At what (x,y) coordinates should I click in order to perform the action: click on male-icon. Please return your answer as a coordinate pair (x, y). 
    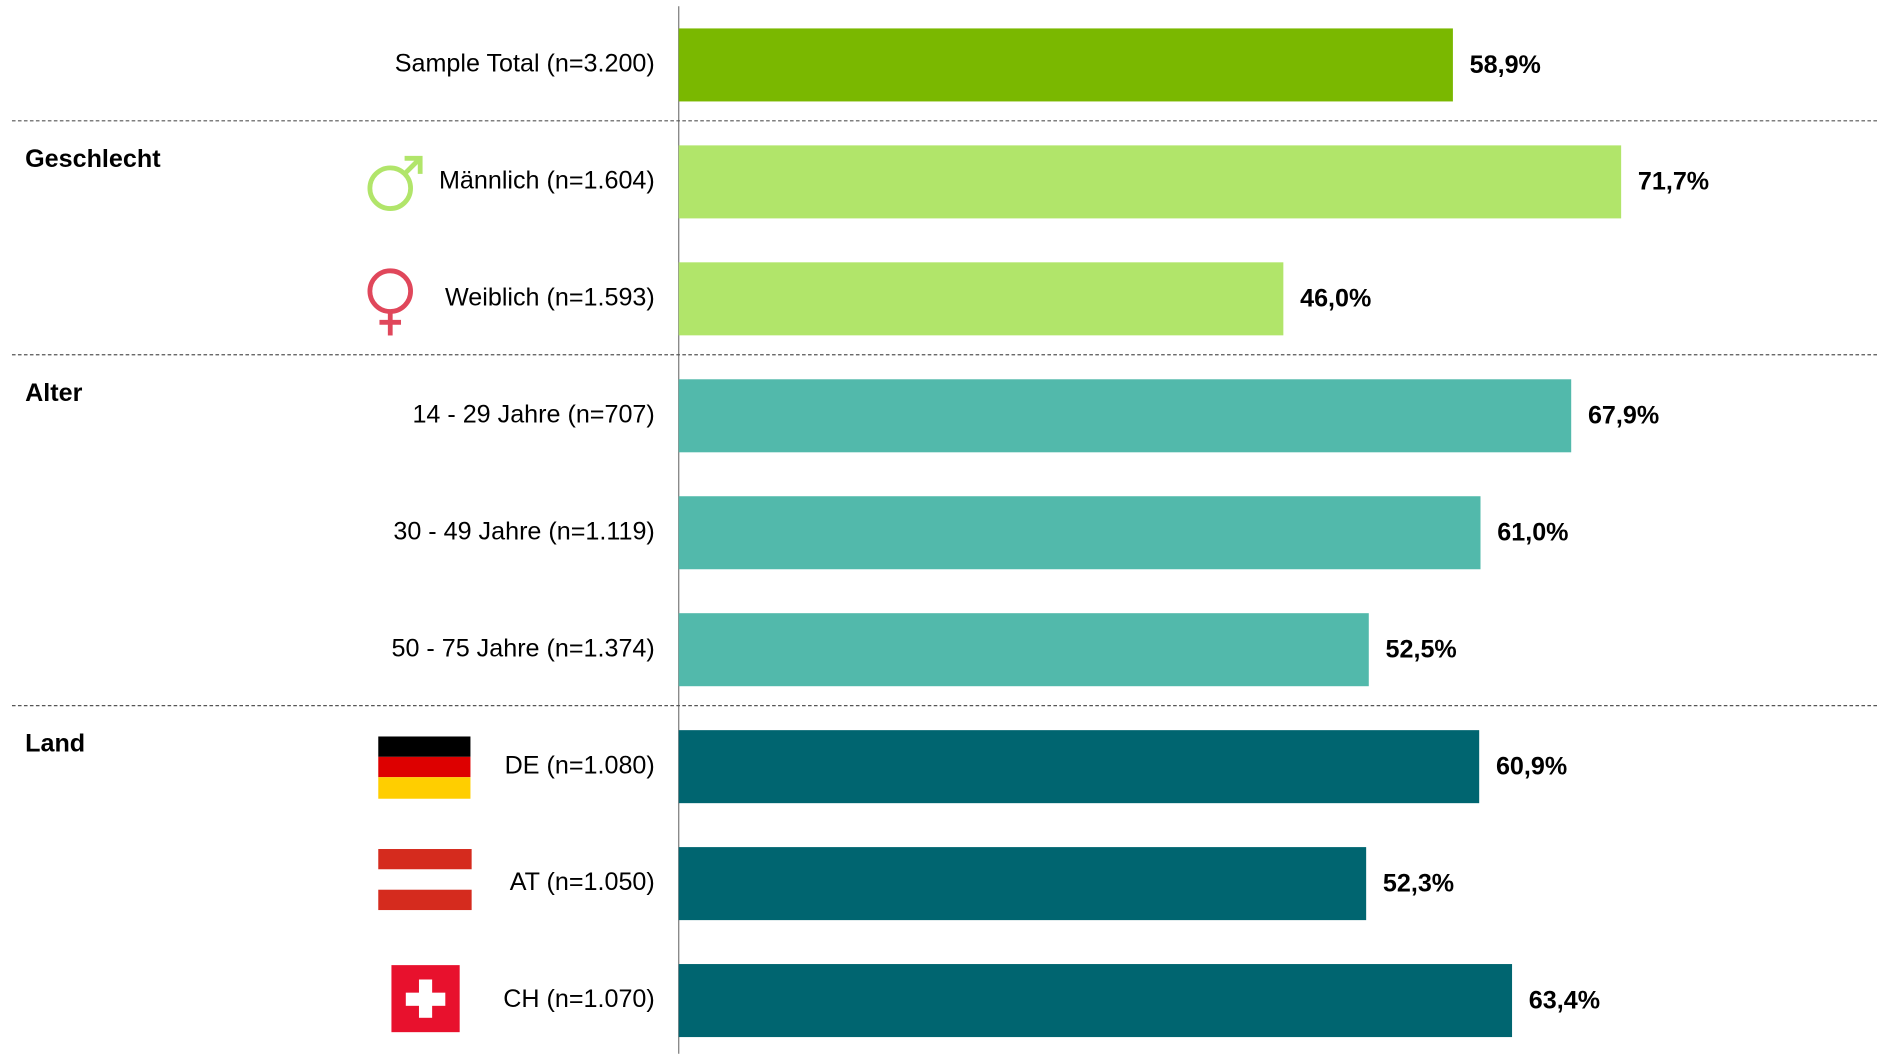
    Looking at the image, I should click on (395, 183).